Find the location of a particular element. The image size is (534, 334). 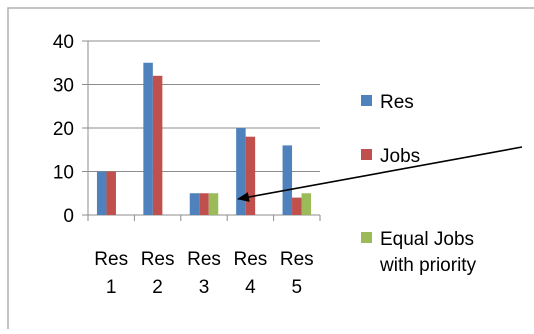

y-tick-label: 10 is located at coordinates (63, 173).